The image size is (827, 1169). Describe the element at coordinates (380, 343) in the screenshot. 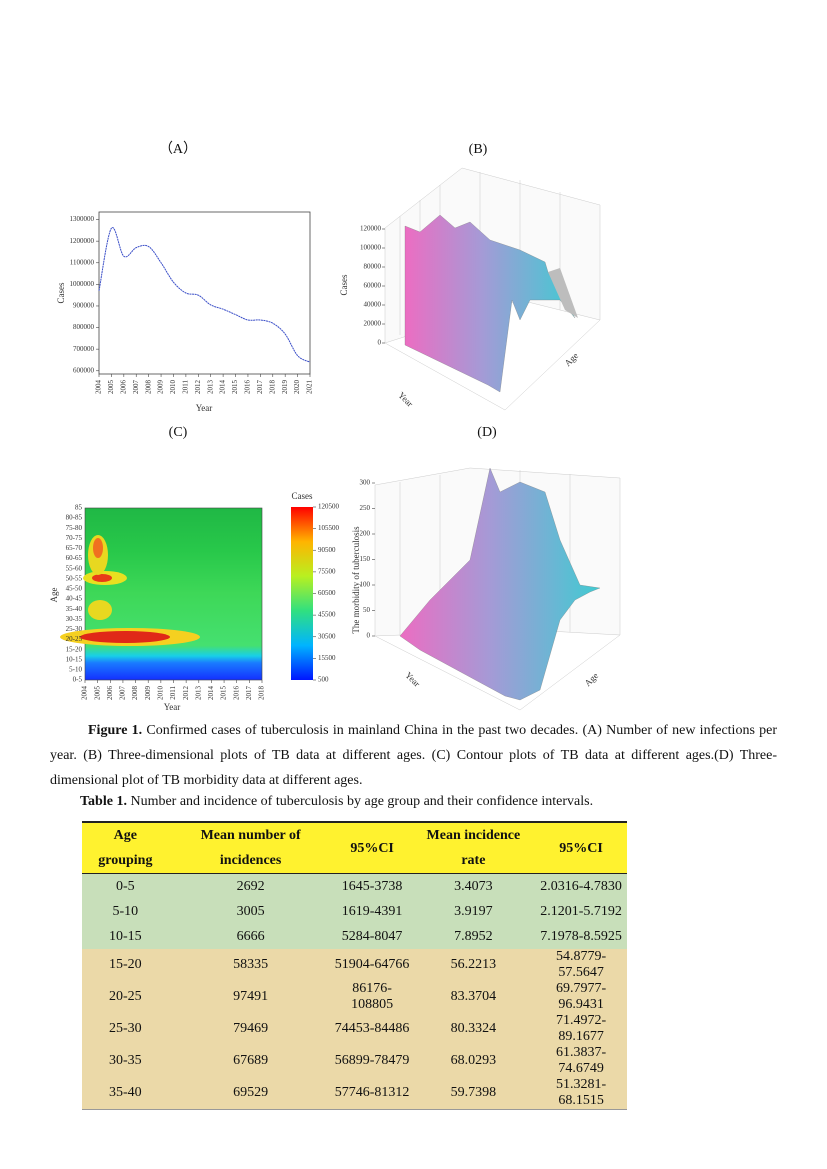

I see `z-tick-label: 0` at that location.